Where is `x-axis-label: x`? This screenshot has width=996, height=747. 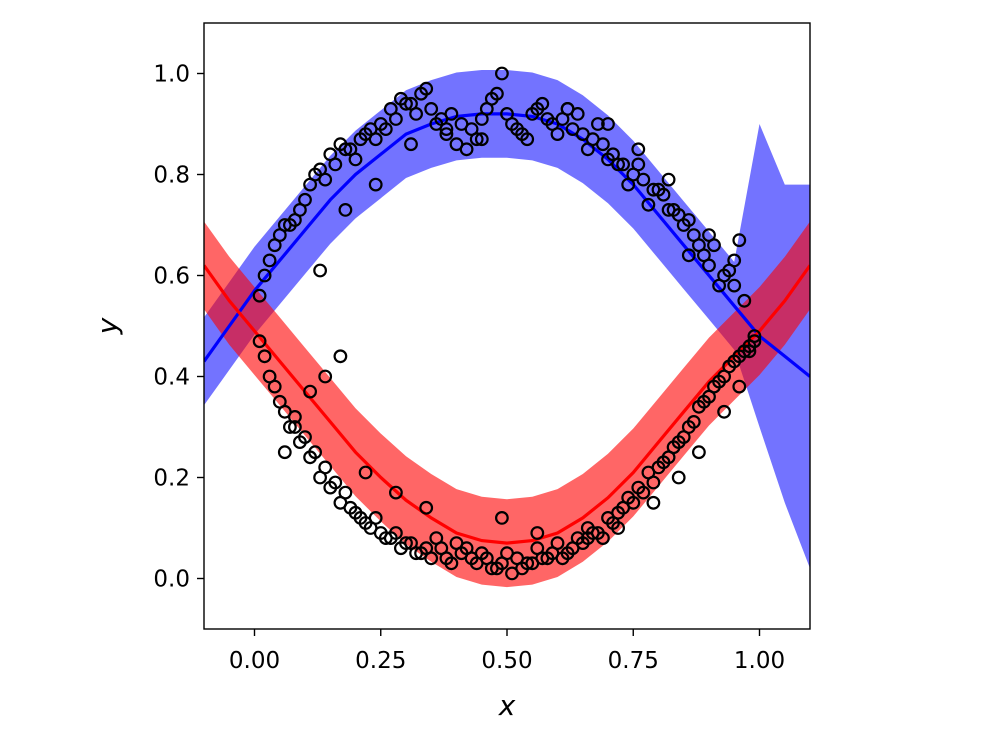
x-axis-label: x is located at coordinates (507, 705).